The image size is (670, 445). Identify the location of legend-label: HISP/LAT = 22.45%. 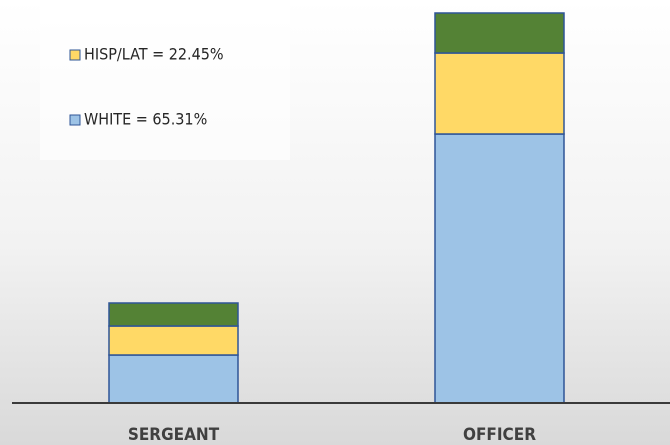
(154, 54).